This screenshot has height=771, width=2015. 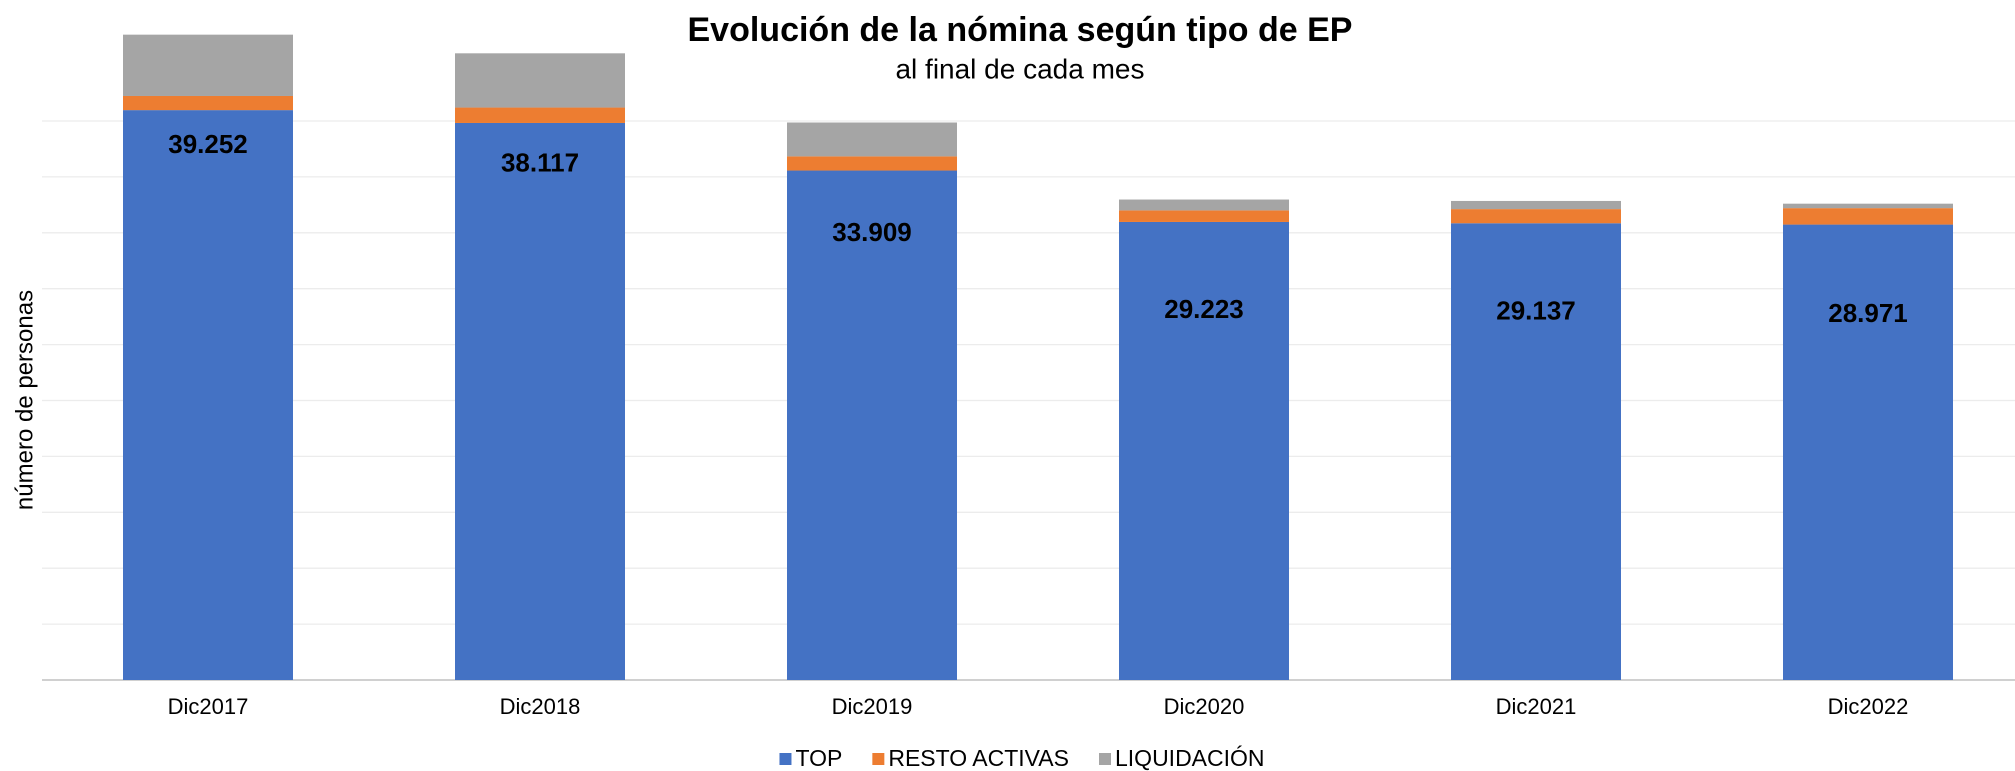 What do you see at coordinates (1868, 313) in the screenshot?
I see `total-label: 28.971` at bounding box center [1868, 313].